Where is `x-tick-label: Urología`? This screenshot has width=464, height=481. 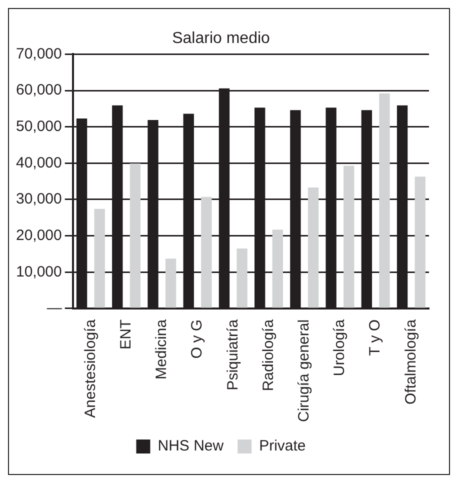
x-tick-label: Urología is located at coordinates (339, 347).